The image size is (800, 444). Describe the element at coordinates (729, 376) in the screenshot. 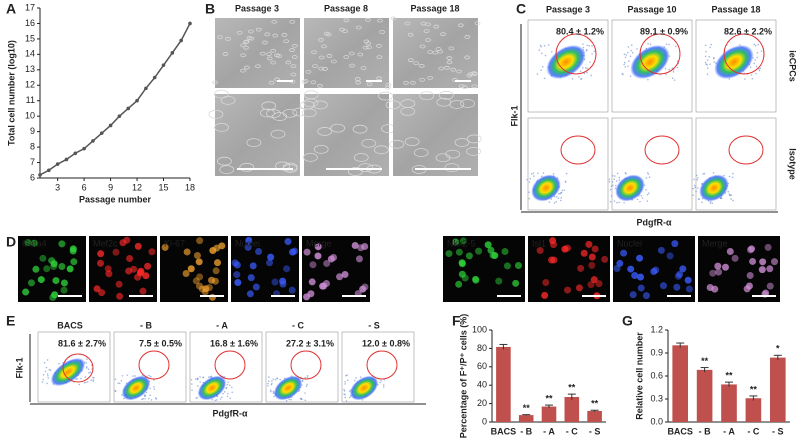

I see `significance: **` at that location.